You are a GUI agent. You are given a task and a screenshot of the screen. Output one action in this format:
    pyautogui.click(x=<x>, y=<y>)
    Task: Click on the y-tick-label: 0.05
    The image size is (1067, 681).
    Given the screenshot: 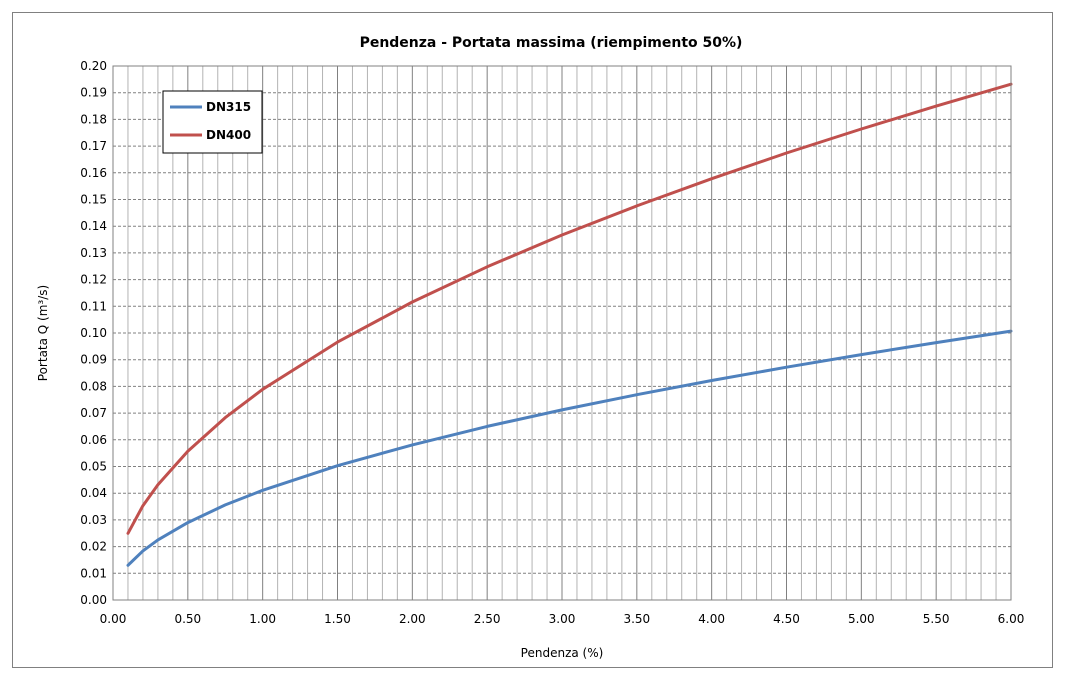 What is the action you would take?
    pyautogui.click(x=93, y=467)
    